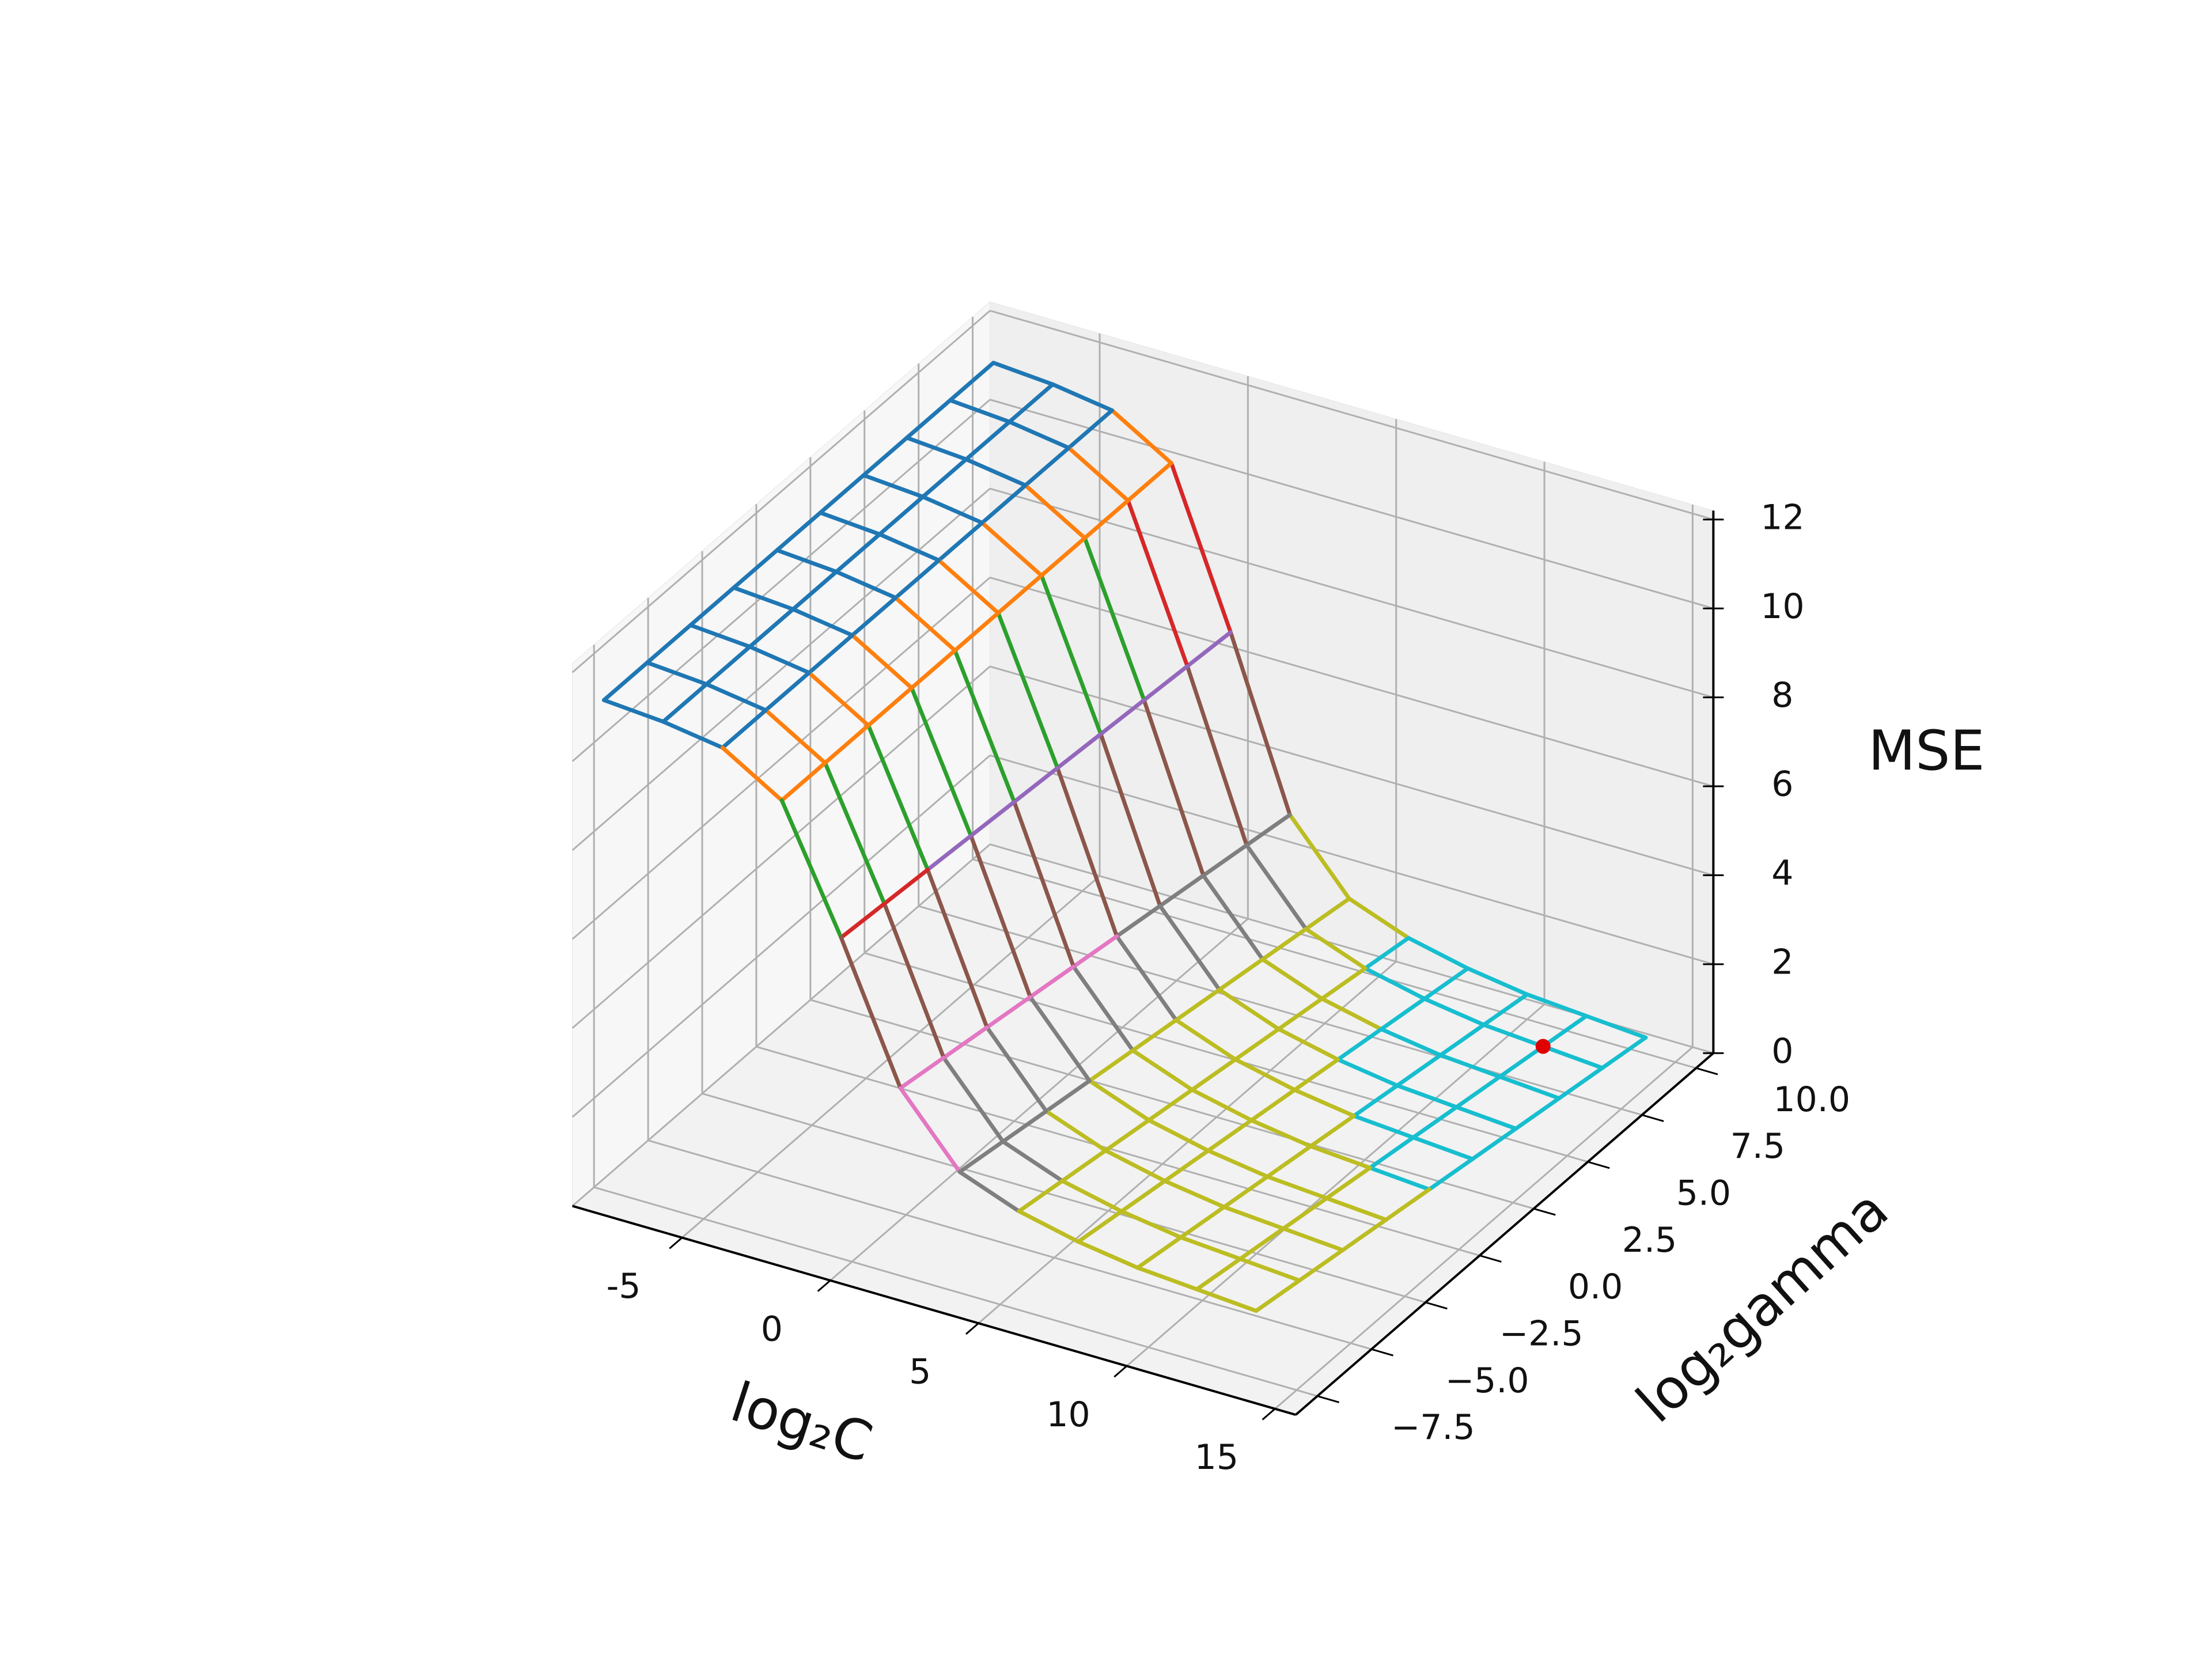 The width and height of the screenshot is (2212, 1659). What do you see at coordinates (1782, 1051) in the screenshot?
I see `z-tick-label: 0` at bounding box center [1782, 1051].